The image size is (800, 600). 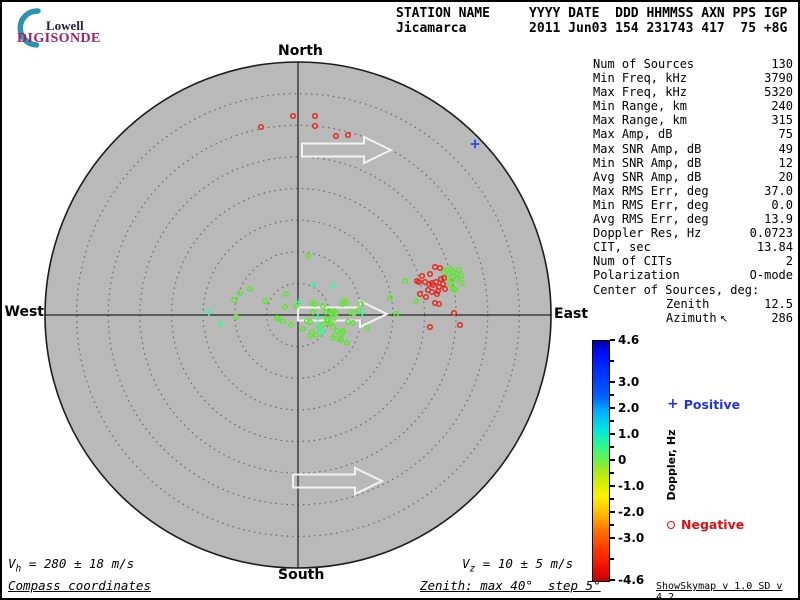 I want to click on stat-value: 13.9, so click(x=778, y=219).